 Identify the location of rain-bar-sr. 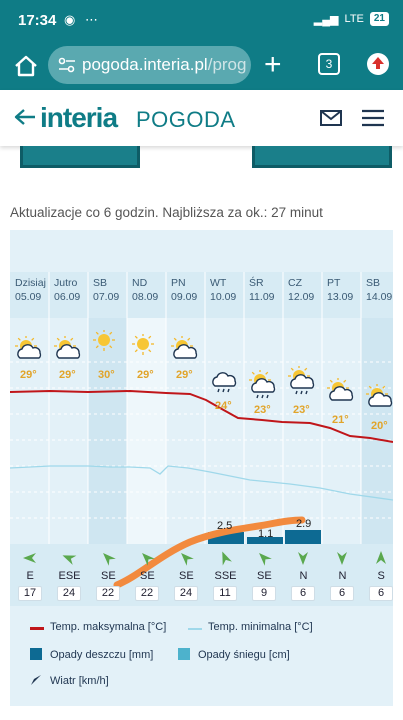
(265, 540).